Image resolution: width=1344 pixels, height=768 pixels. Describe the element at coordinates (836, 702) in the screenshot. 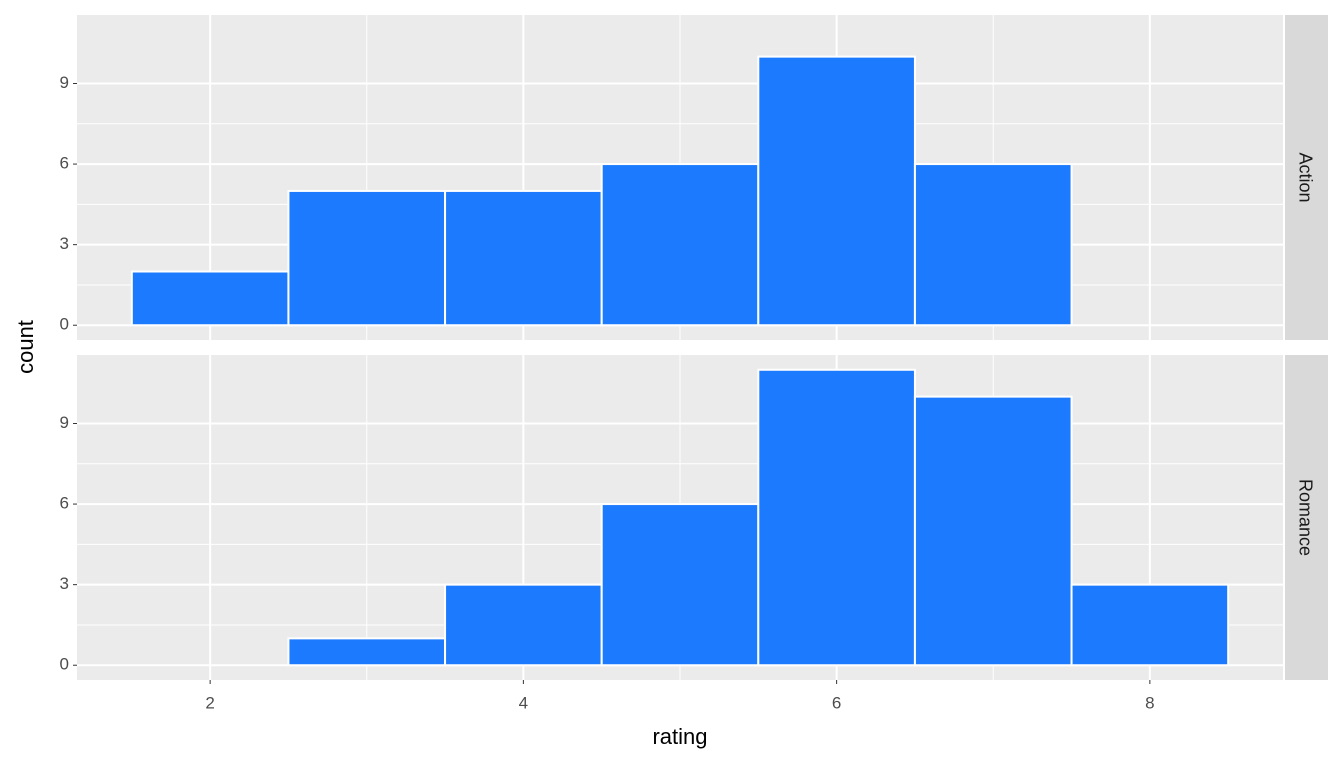

I see `x-tick-label: 6` at that location.